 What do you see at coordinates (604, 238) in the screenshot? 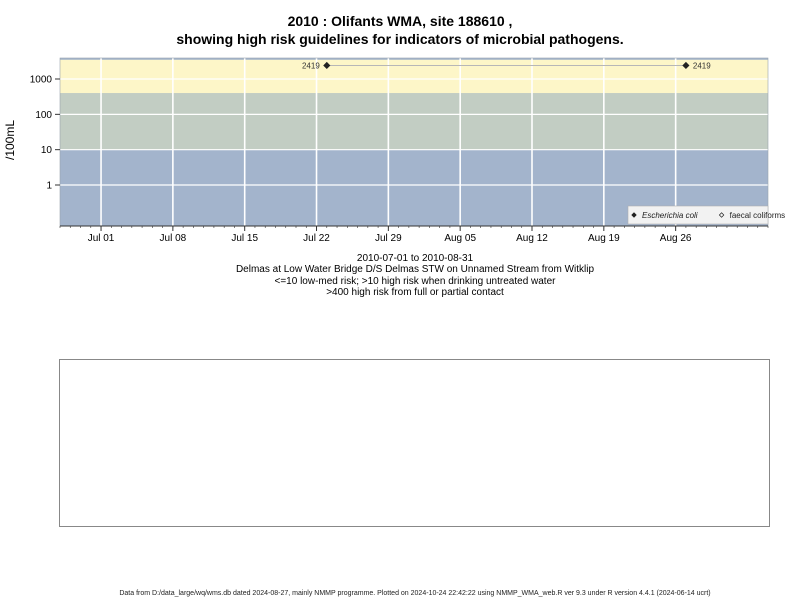
I see `x-tick-label: Aug 19` at bounding box center [604, 238].